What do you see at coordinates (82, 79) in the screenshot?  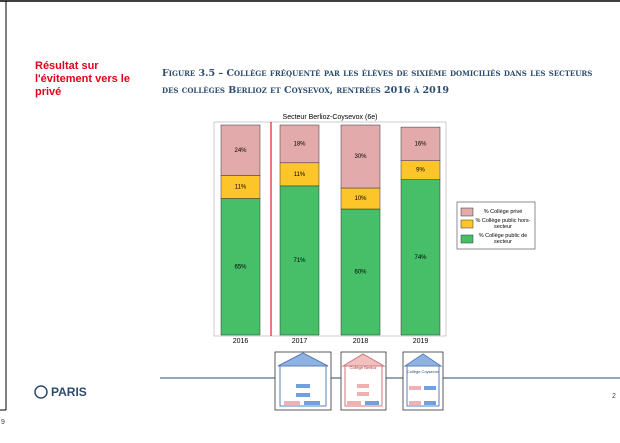 I see `side-note: Résultat sur l'évitement vers le privé` at bounding box center [82, 79].